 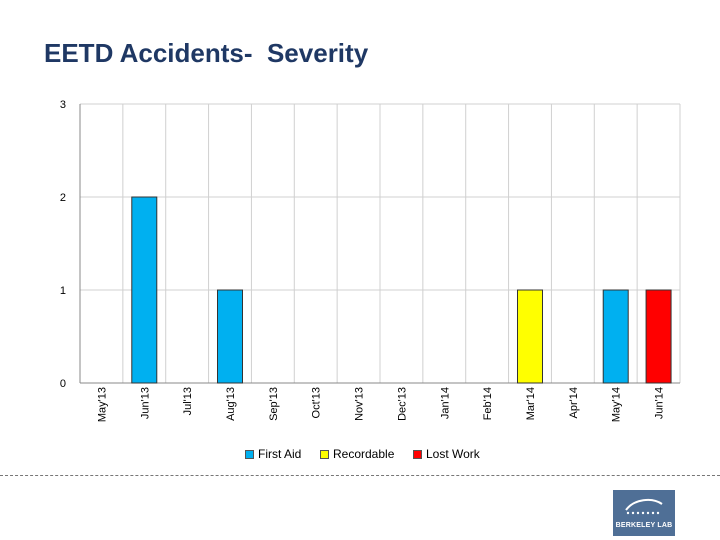 What do you see at coordinates (617, 404) in the screenshot?
I see `x-tick-label: May'14` at bounding box center [617, 404].